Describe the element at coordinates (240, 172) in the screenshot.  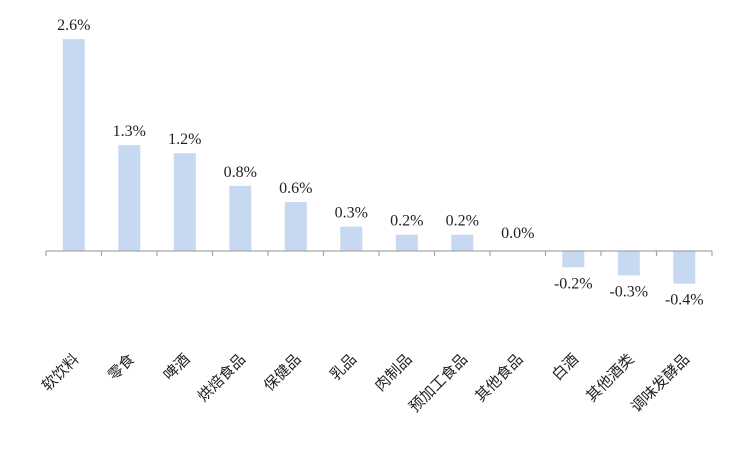
I see `value-label-3: 0.8%` at that location.